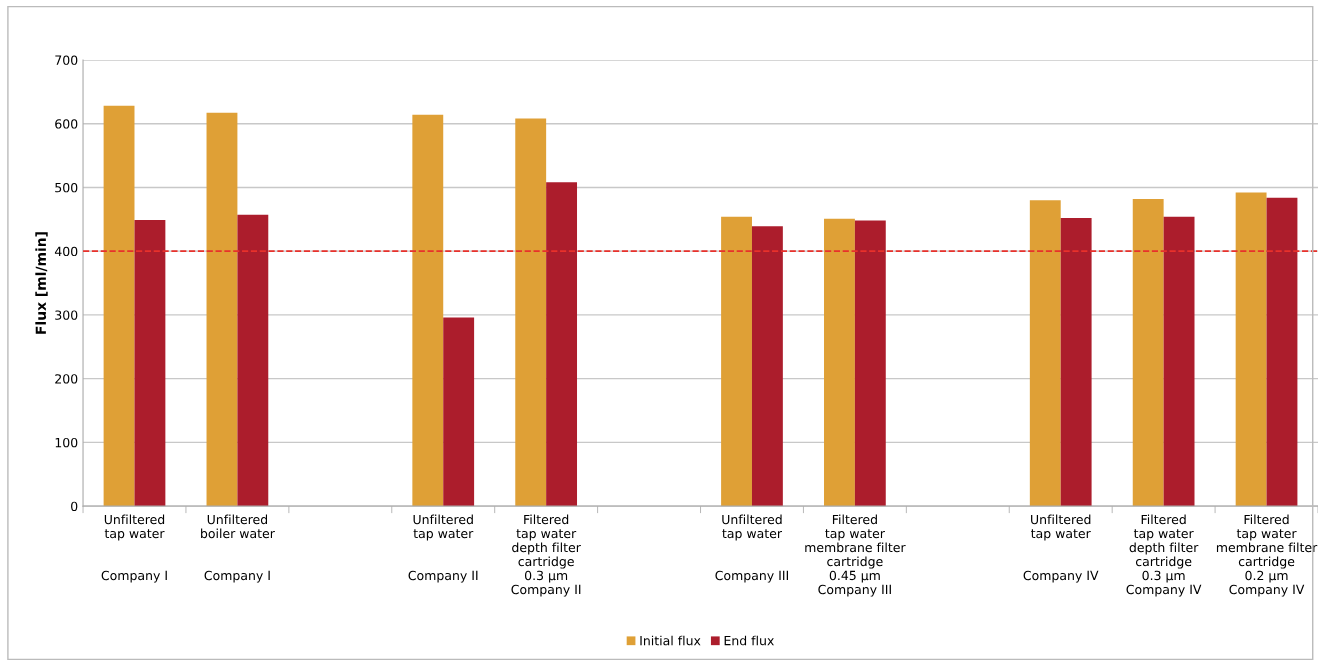  I want to click on category-label: Unfiltered tap water Company I, so click(134, 548).